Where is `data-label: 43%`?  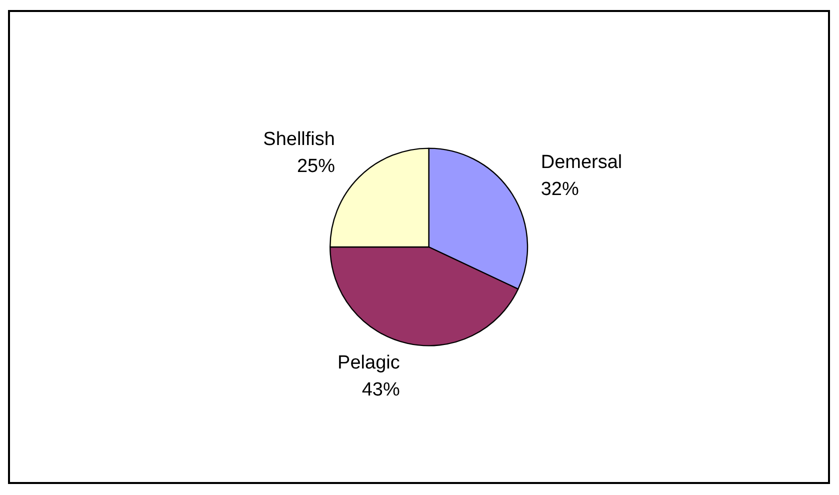
data-label: 43% is located at coordinates (381, 390).